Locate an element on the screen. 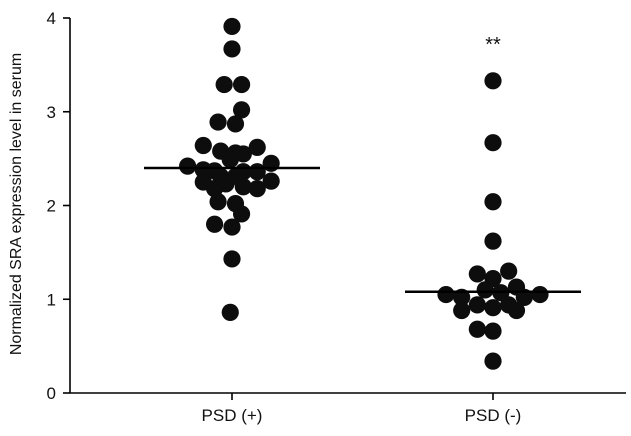 This screenshot has height=436, width=631. x-axis: PSD (+) PSD (-) is located at coordinates (348, 408).